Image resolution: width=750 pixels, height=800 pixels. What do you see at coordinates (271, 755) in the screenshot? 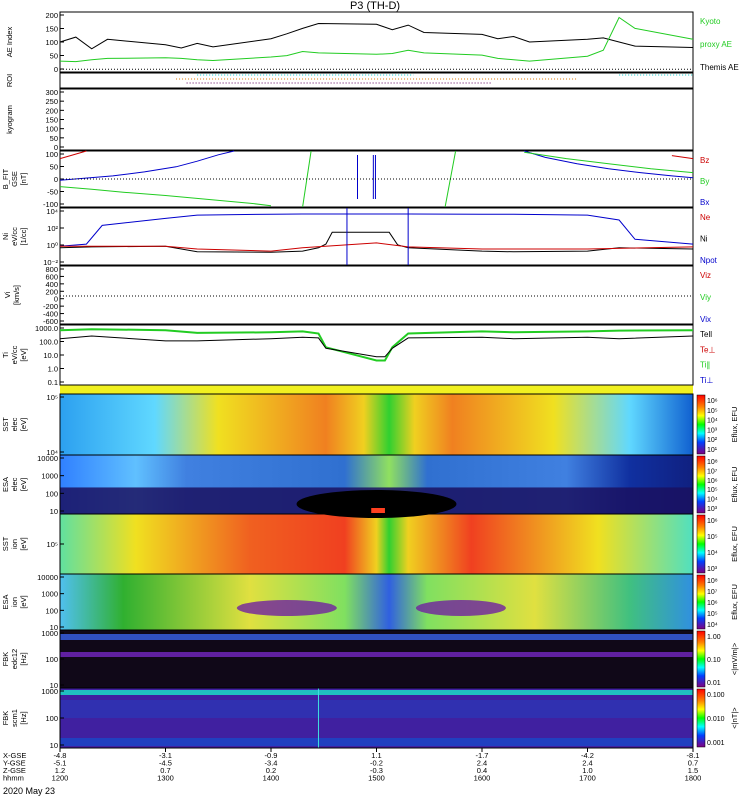
I see `x-row-value: -0.9` at bounding box center [271, 755].